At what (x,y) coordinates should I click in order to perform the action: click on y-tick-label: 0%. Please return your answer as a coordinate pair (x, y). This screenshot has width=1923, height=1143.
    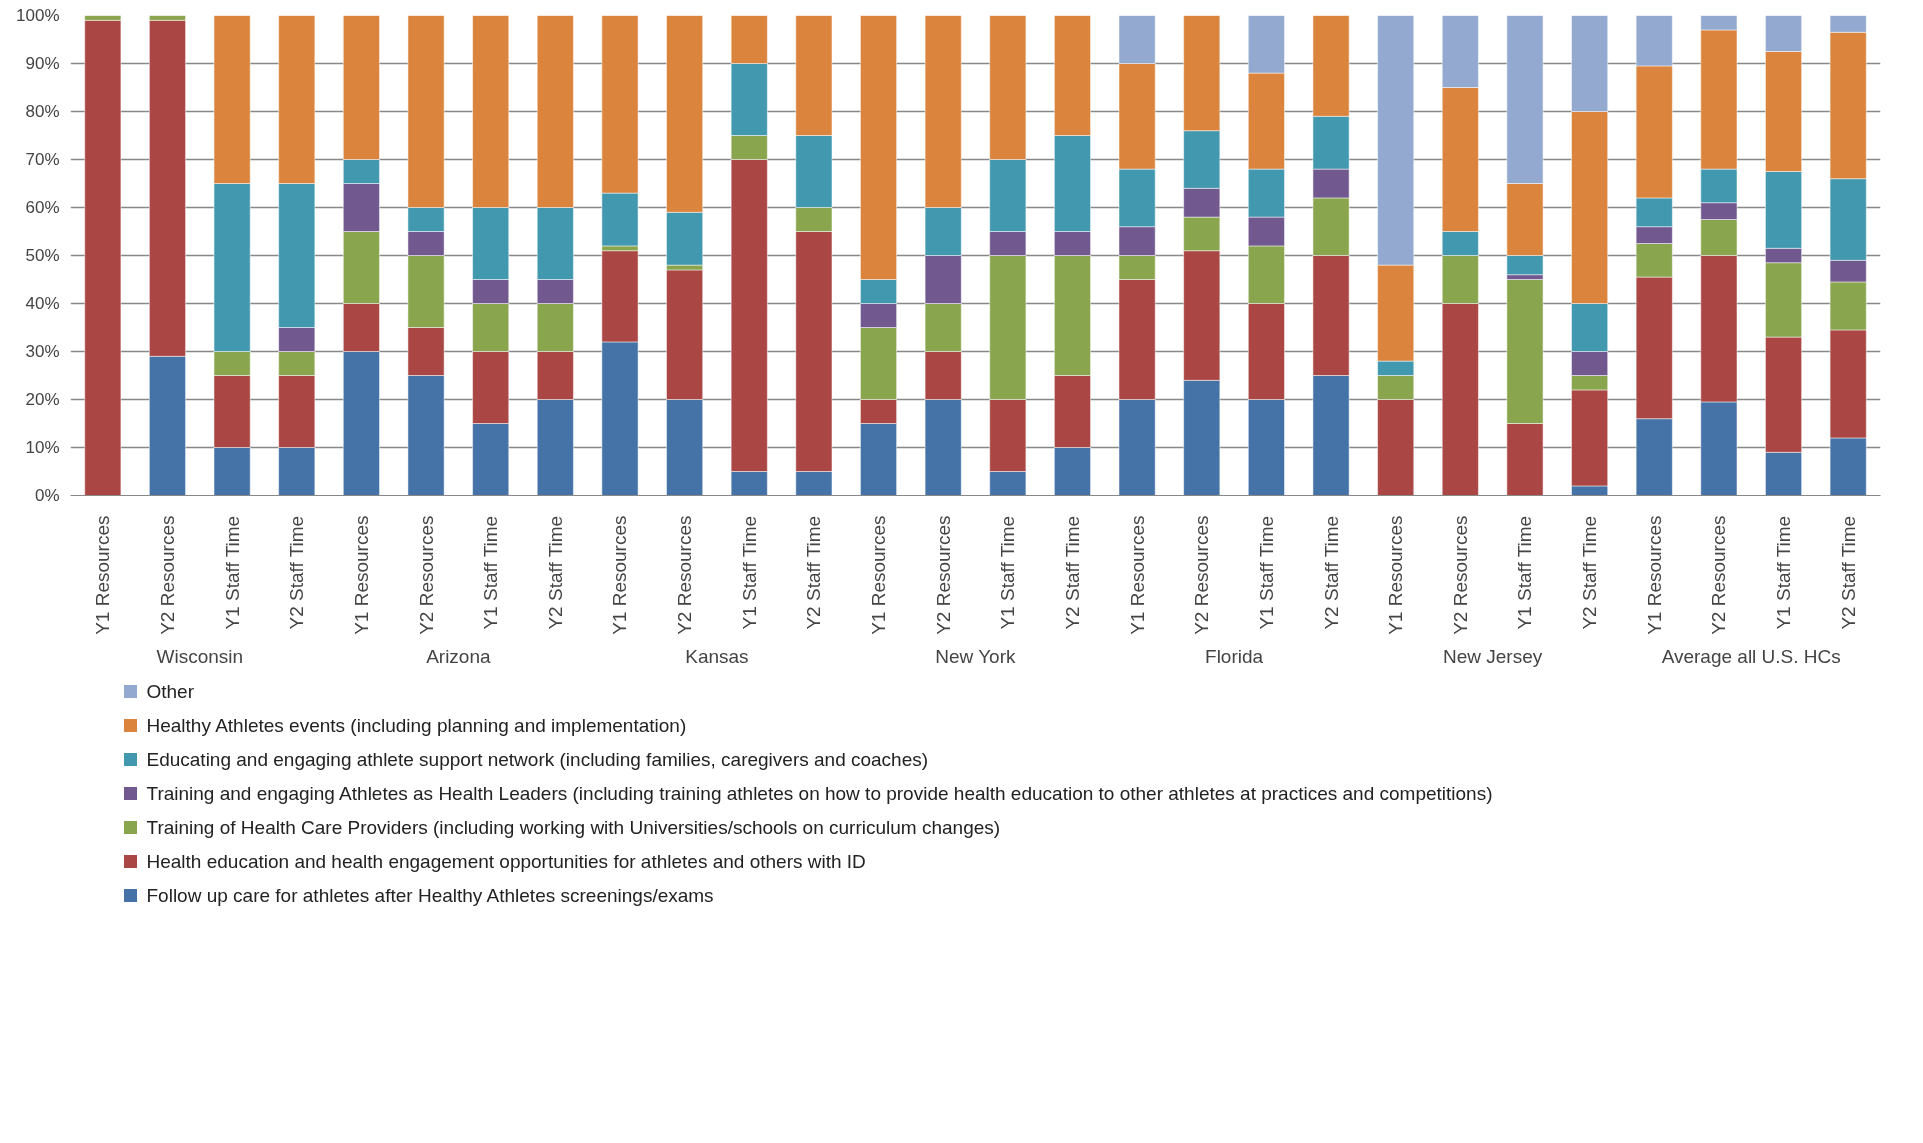
    Looking at the image, I should click on (47, 495).